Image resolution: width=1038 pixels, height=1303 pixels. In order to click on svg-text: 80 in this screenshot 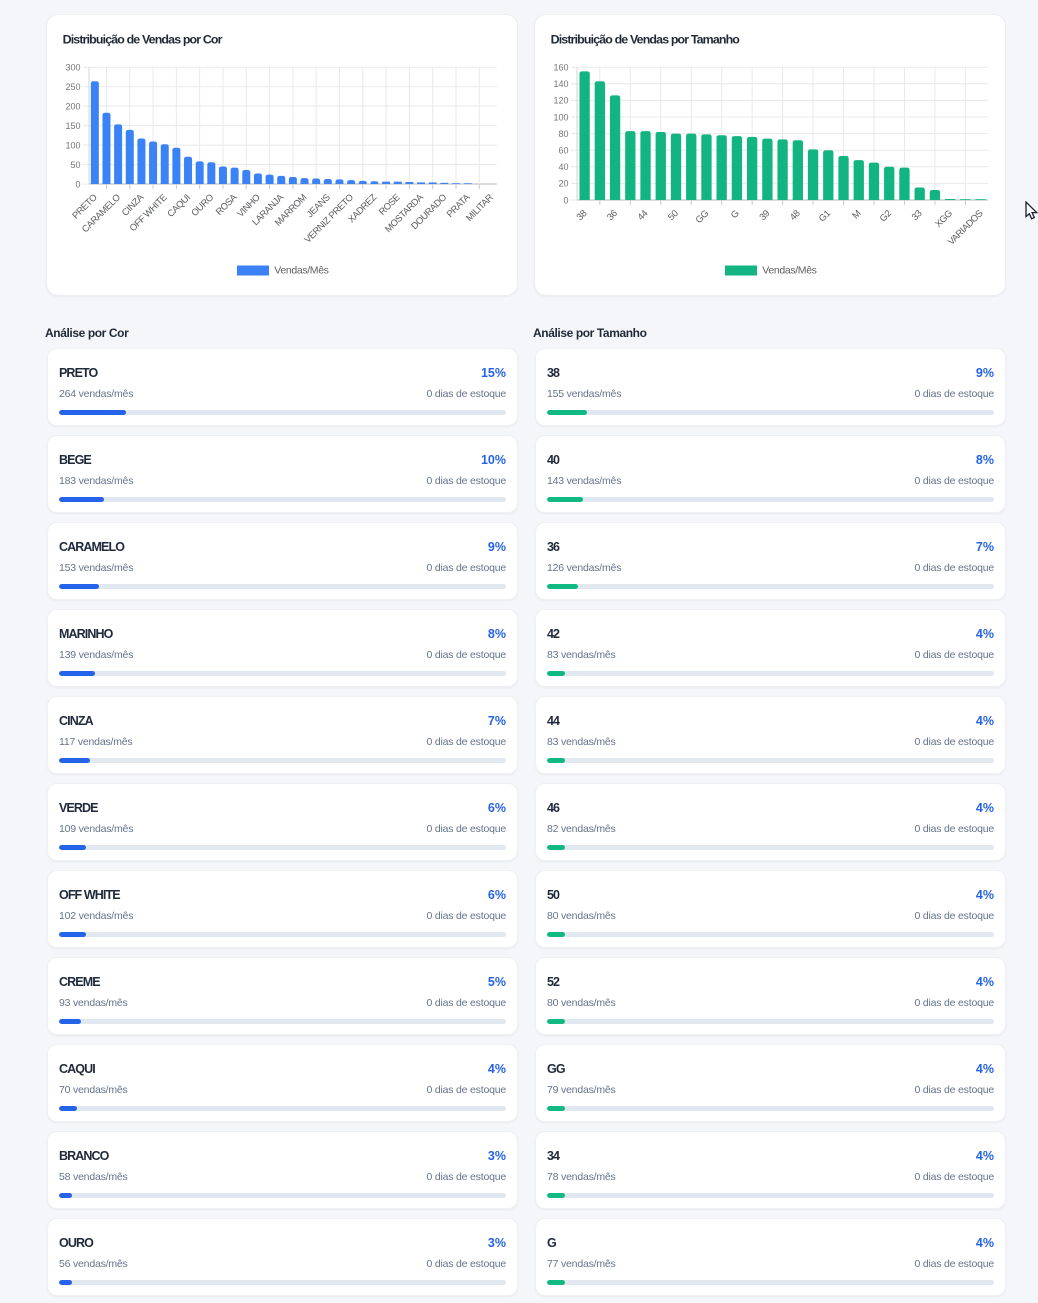, I will do `click(563, 134)`.